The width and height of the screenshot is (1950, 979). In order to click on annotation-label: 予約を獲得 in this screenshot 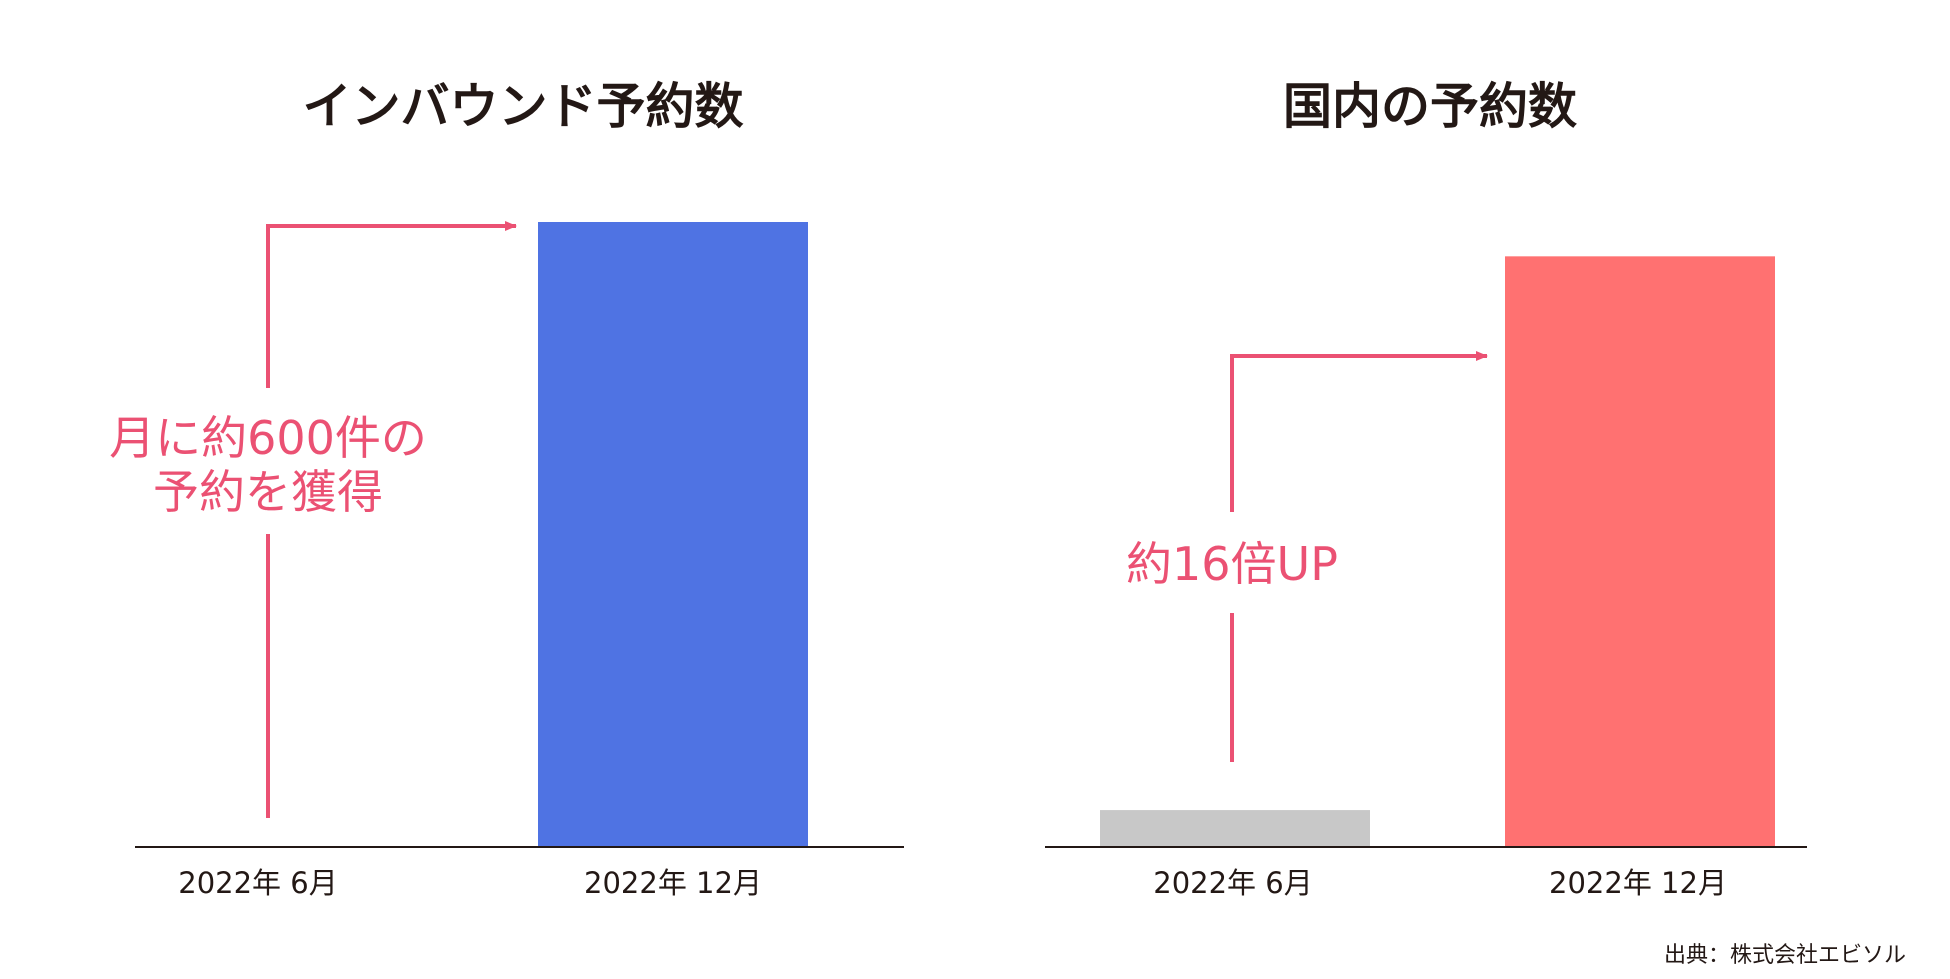, I will do `click(268, 492)`.